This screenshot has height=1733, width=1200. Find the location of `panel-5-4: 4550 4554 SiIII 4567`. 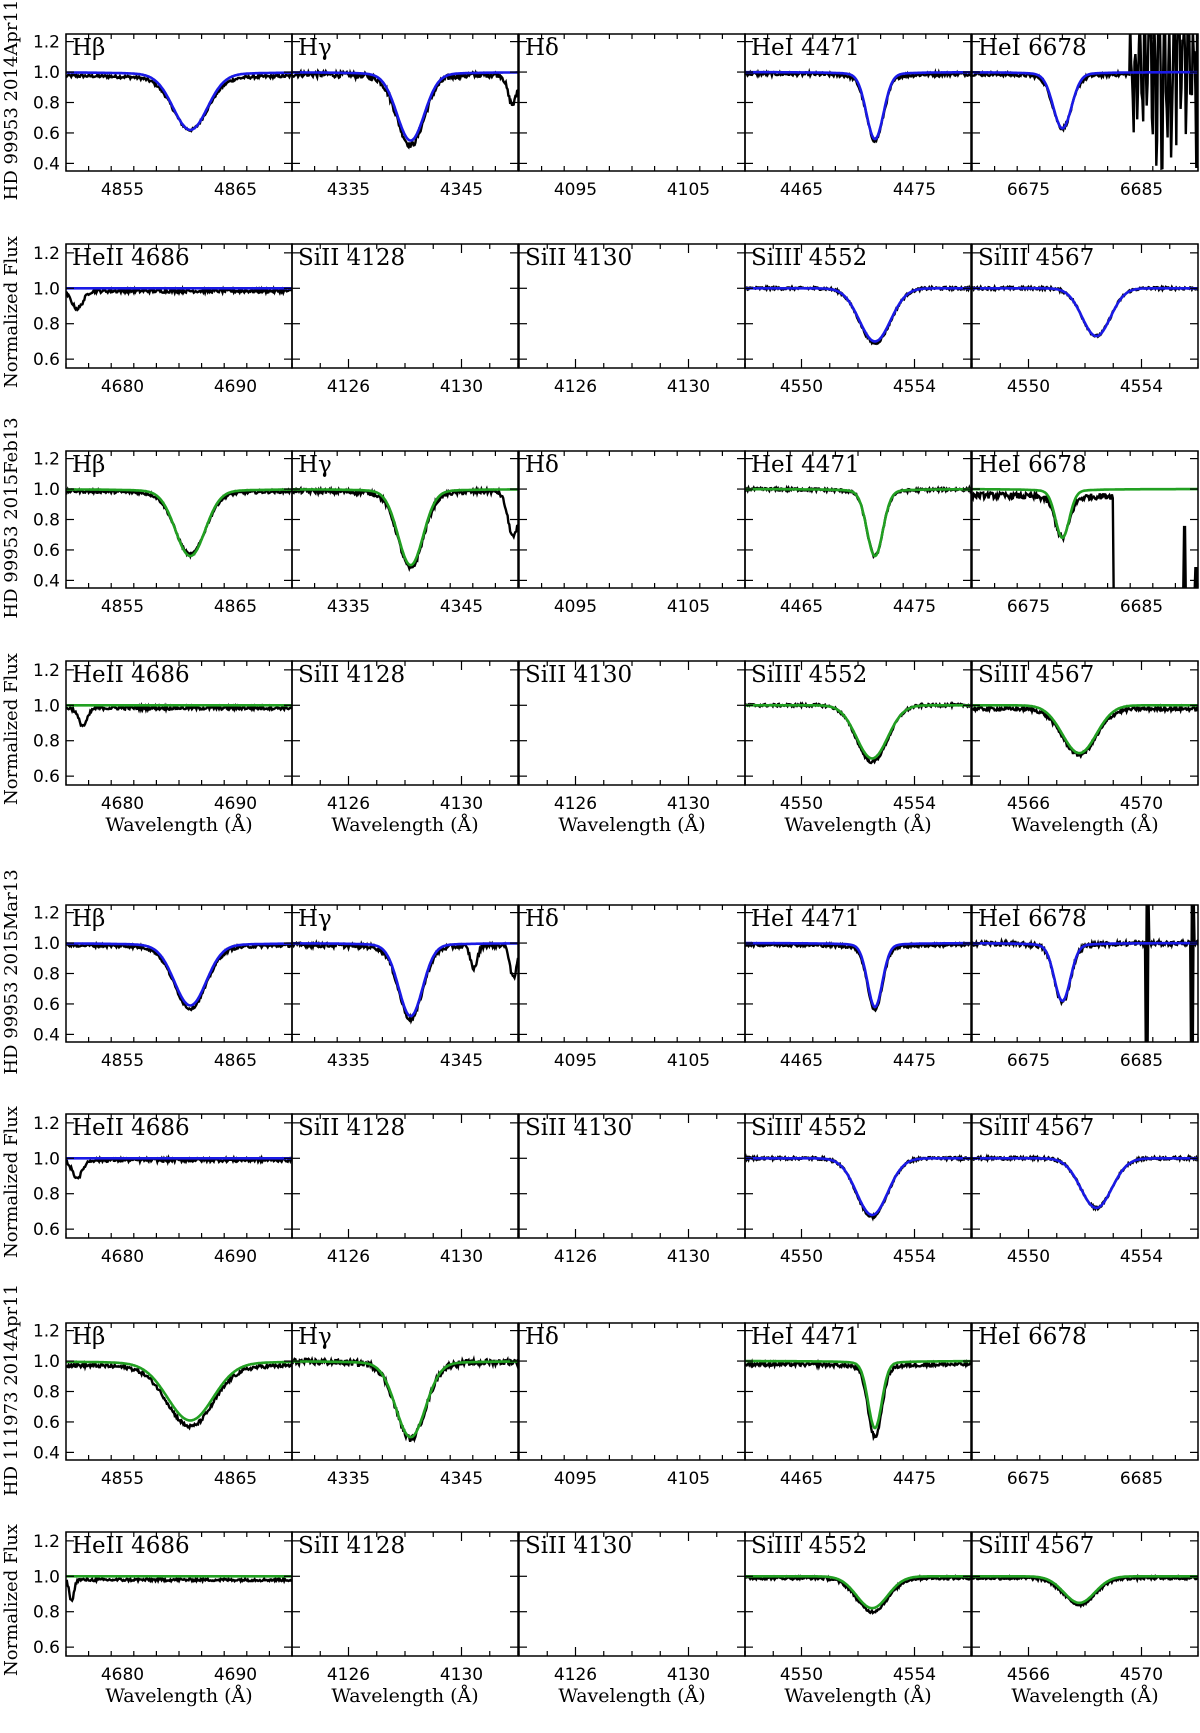

panel-5-4: 4550 4554 SiIII 4567 is located at coordinates (1085, 1190).